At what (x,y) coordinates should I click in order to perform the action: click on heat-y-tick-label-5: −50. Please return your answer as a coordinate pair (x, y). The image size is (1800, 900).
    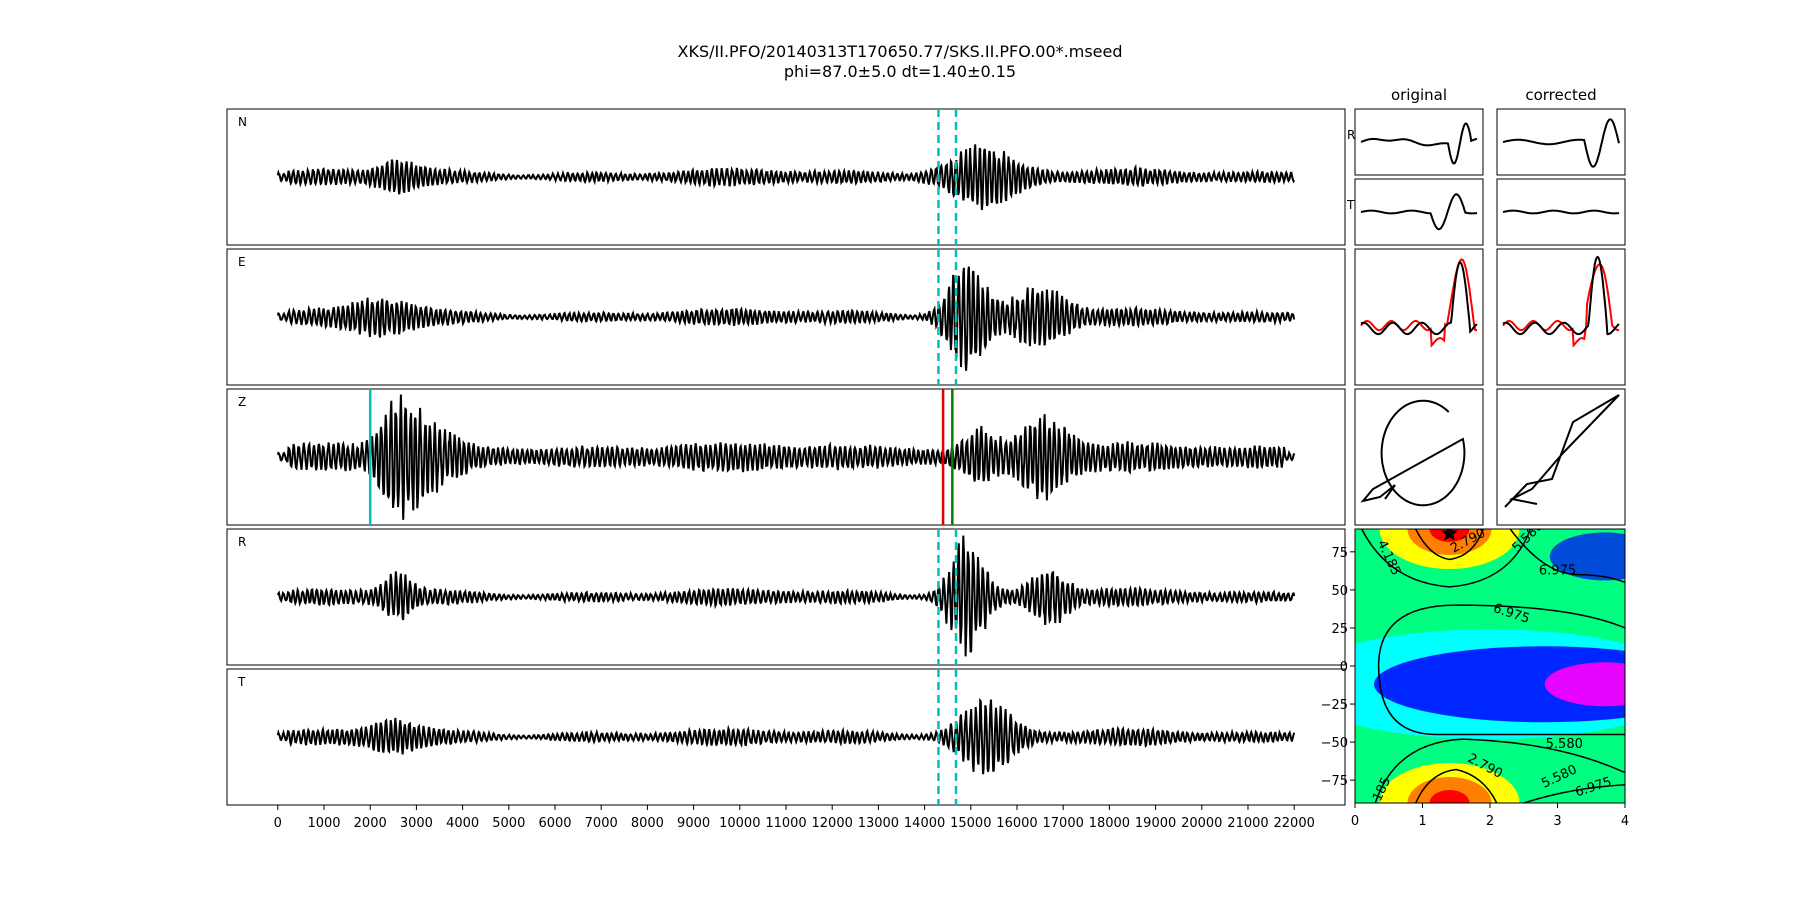
    Looking at the image, I should click on (1334, 743).